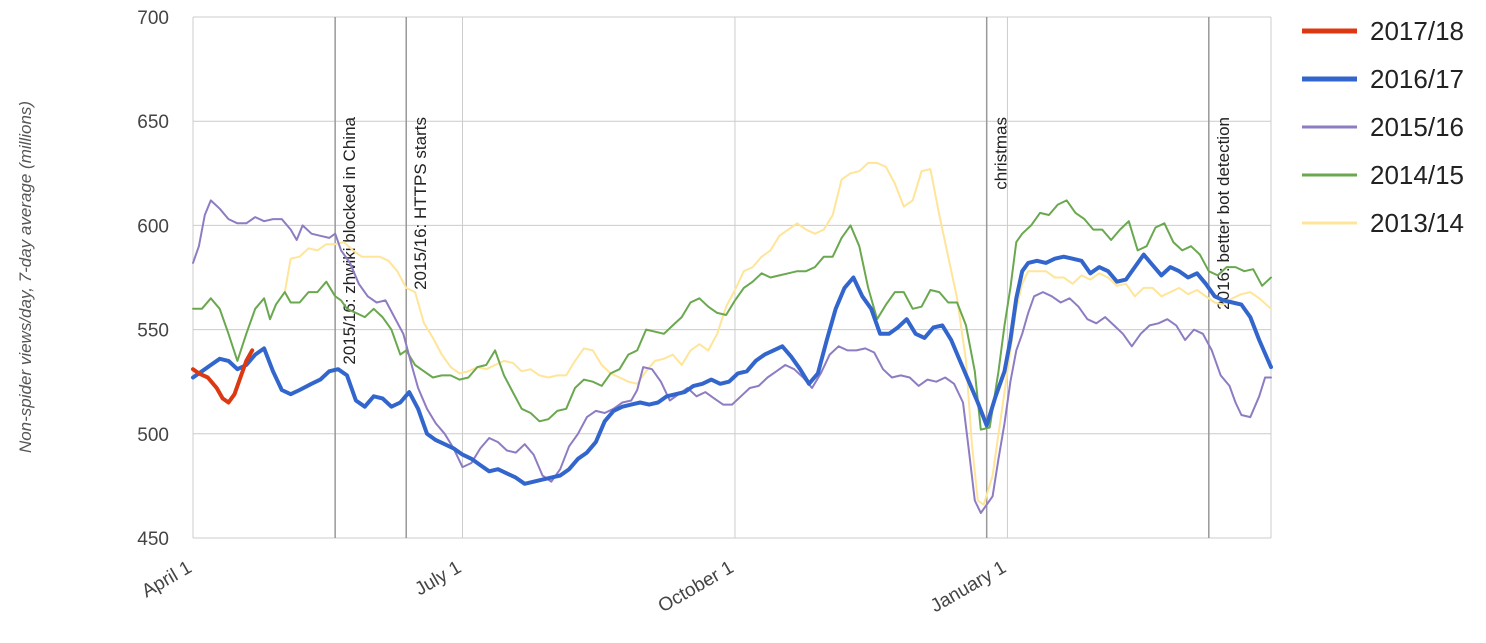 Image resolution: width=1486 pixels, height=643 pixels. Describe the element at coordinates (420, 203) in the screenshot. I see `annotation-label: 2015/16: HTTPS starts` at that location.